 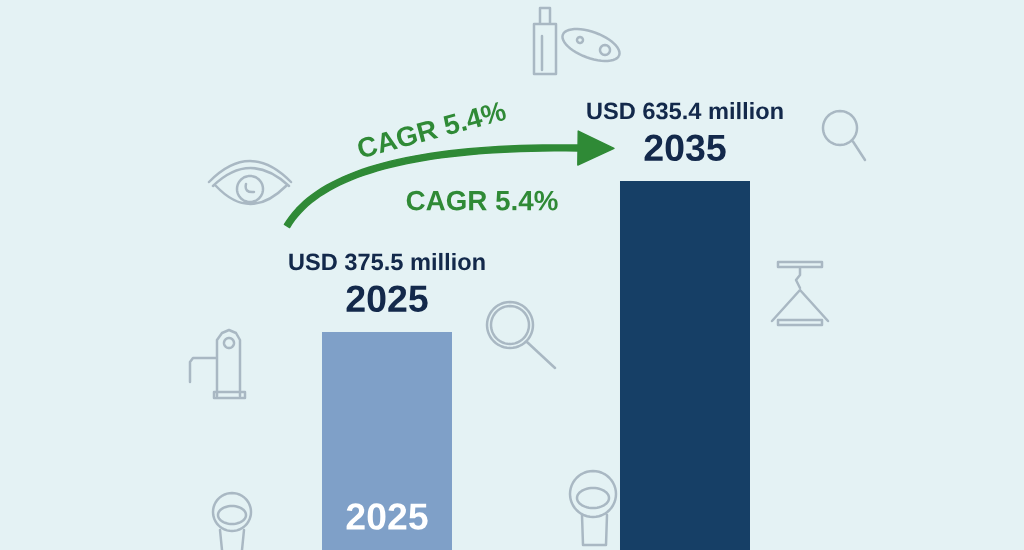 I want to click on annotation: CAGR 5.4%, so click(x=482, y=200).